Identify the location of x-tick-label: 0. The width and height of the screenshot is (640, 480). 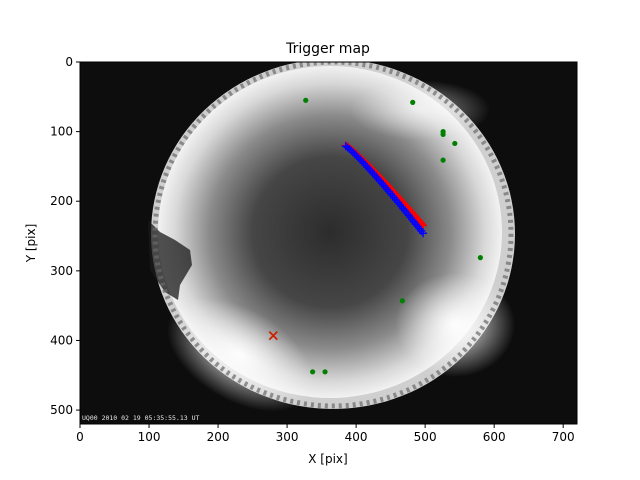
(80, 437).